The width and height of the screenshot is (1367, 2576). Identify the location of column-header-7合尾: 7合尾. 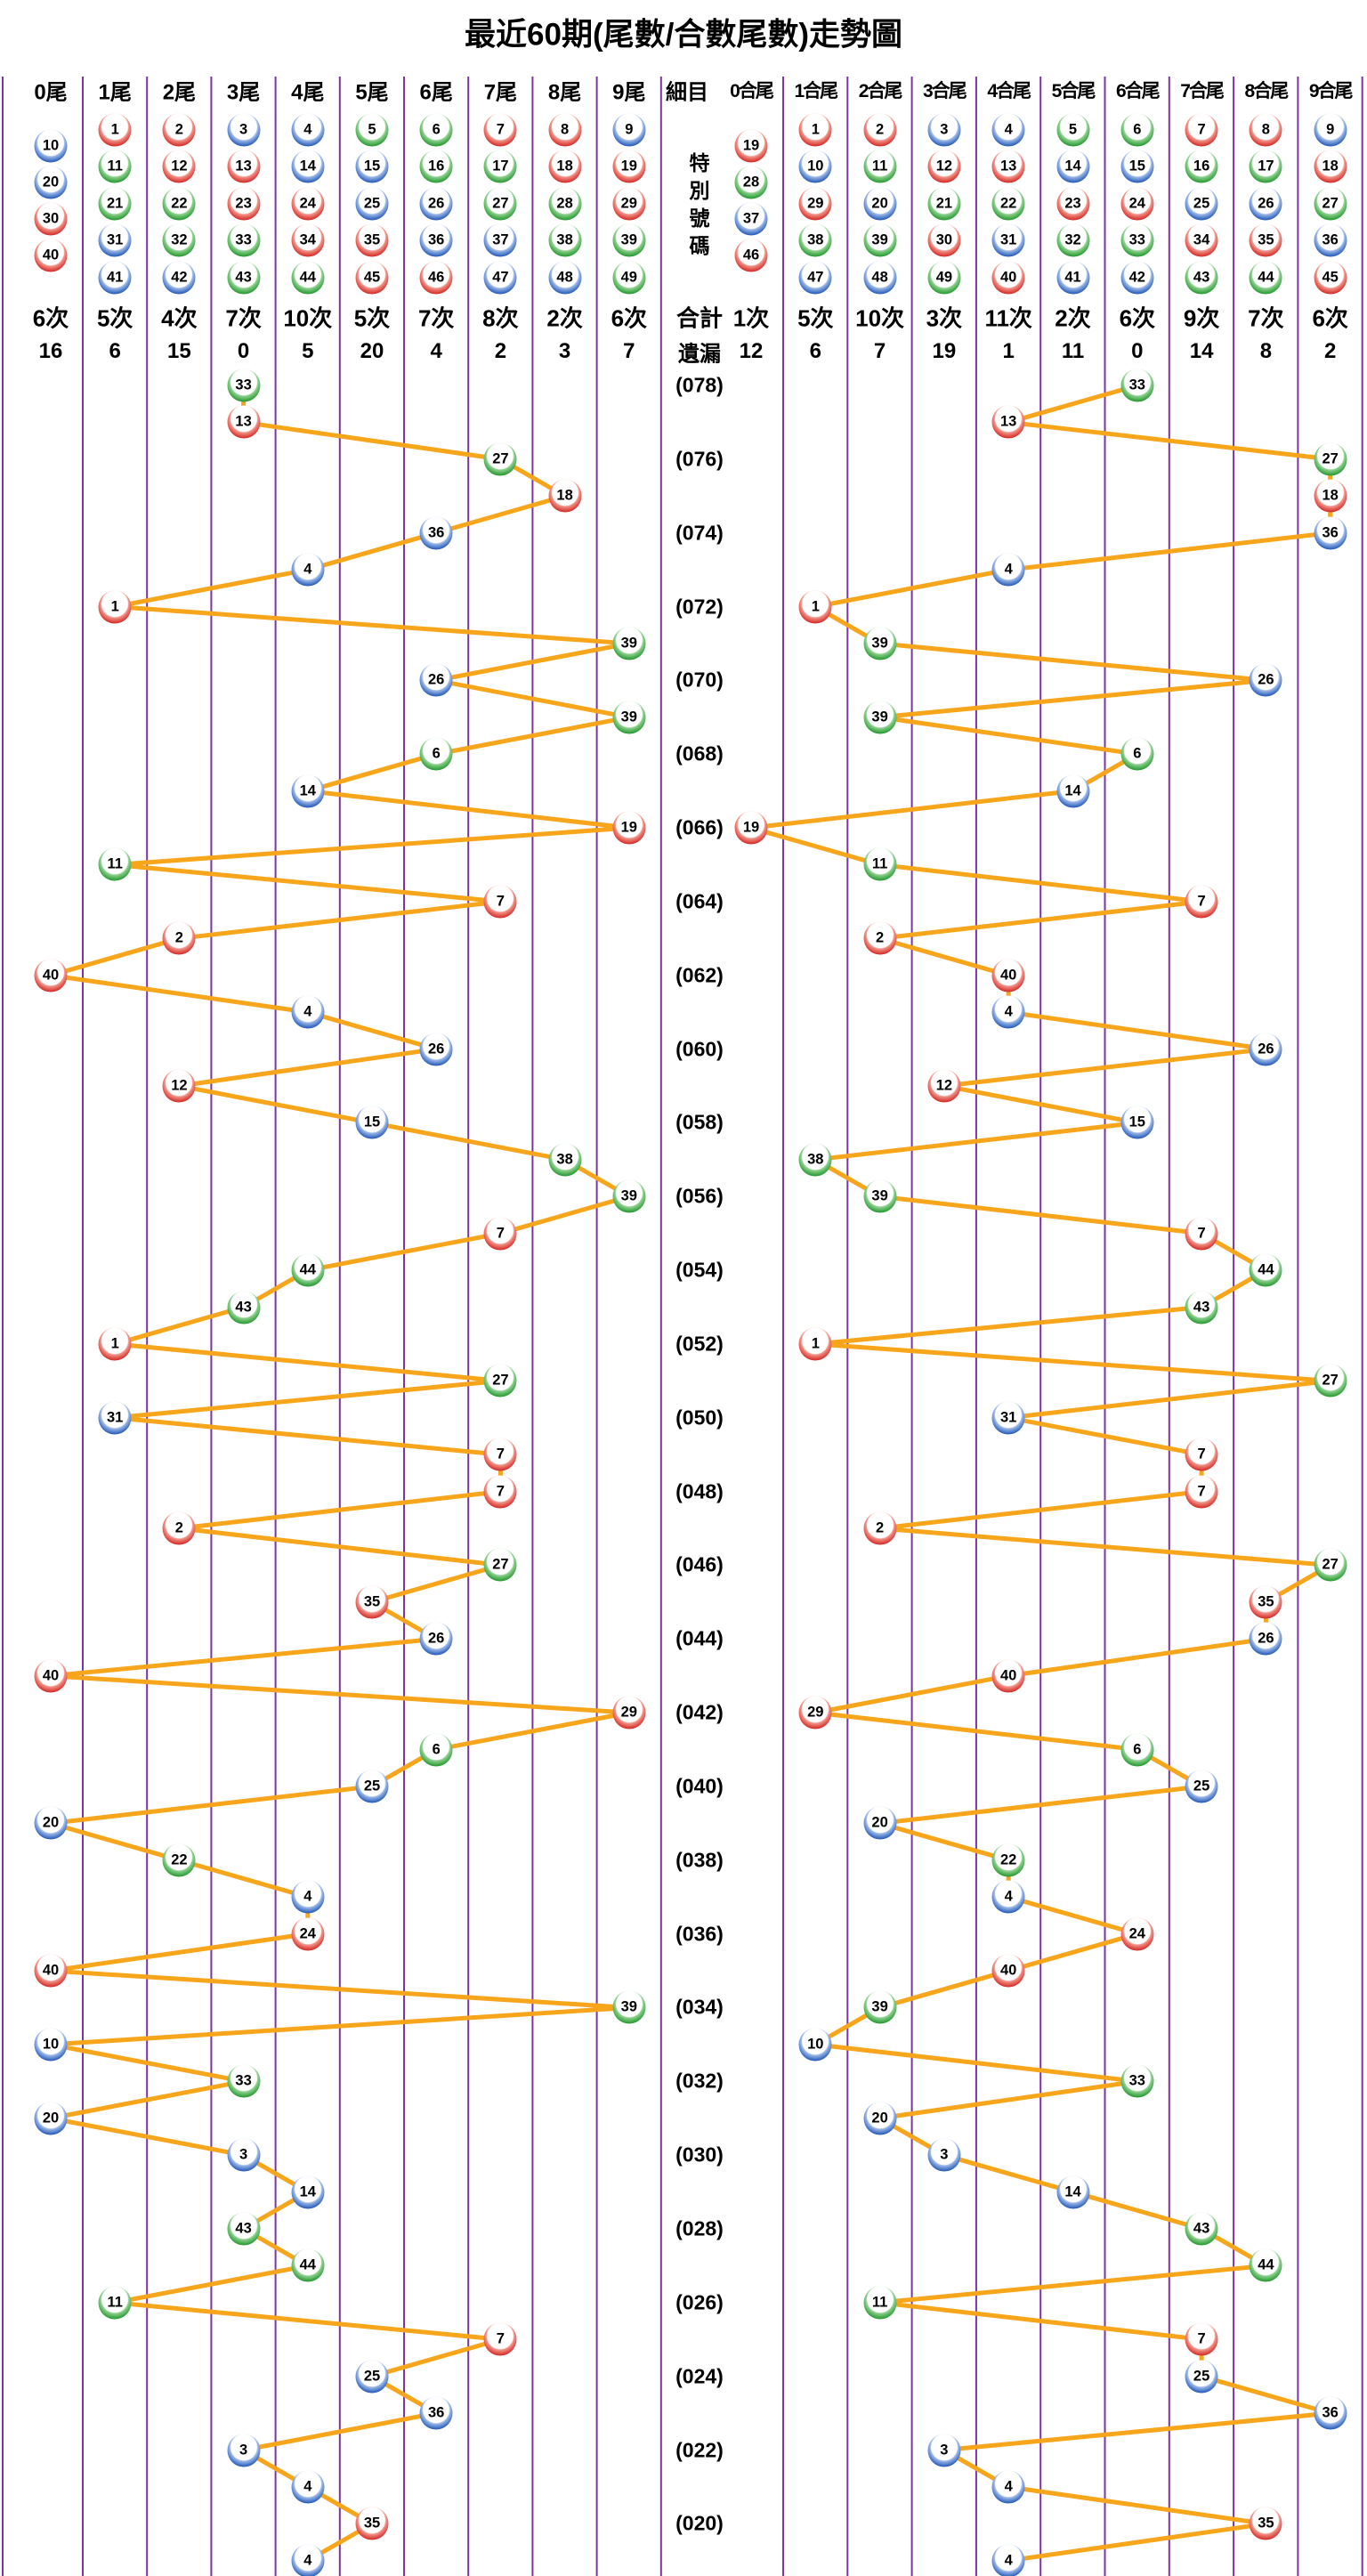
(1202, 91).